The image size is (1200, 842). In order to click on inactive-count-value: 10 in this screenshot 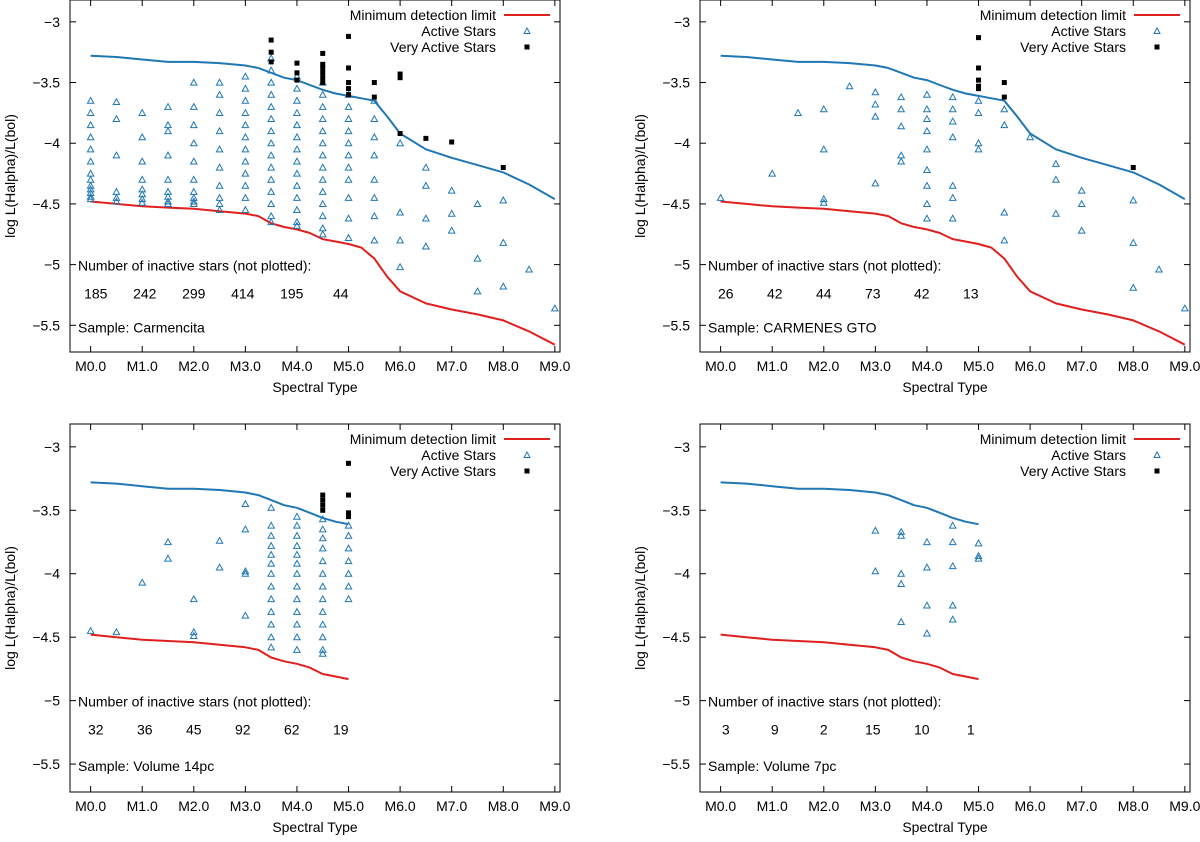, I will do `click(922, 730)`.